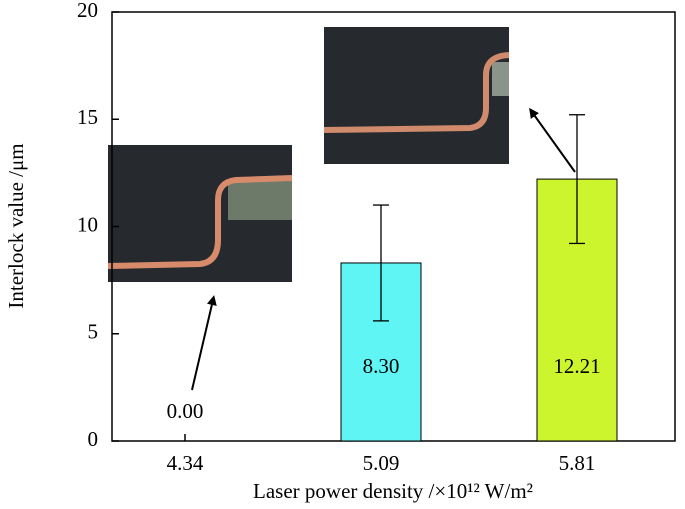  Describe the element at coordinates (87, 224) in the screenshot. I see `y-tick-label: 10` at that location.